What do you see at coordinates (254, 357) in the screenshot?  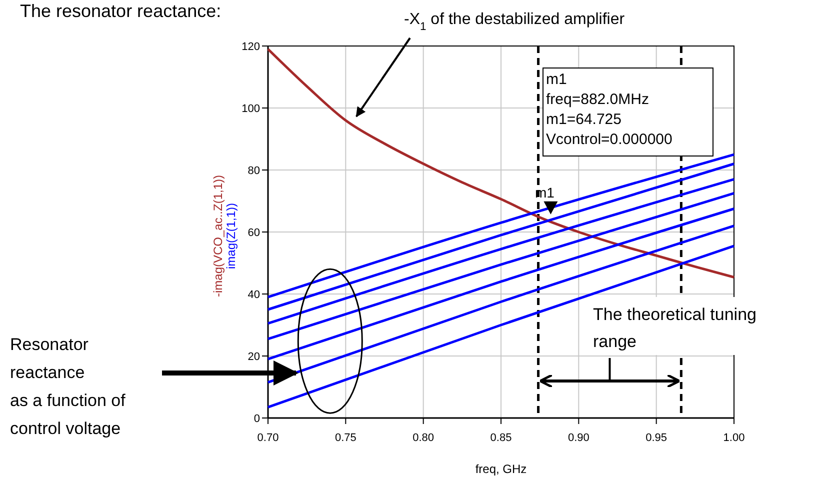 I see `y-tick-label: 20` at bounding box center [254, 357].